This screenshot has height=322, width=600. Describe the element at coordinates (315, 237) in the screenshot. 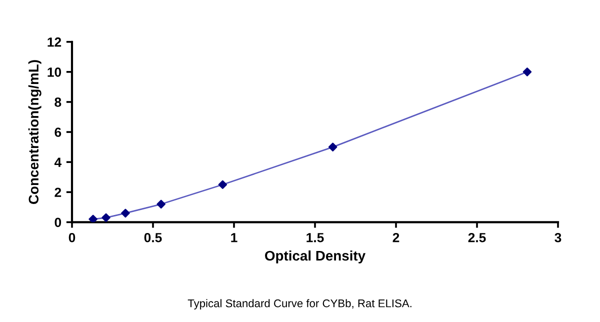

I see `x-tick-label: 1.5` at that location.